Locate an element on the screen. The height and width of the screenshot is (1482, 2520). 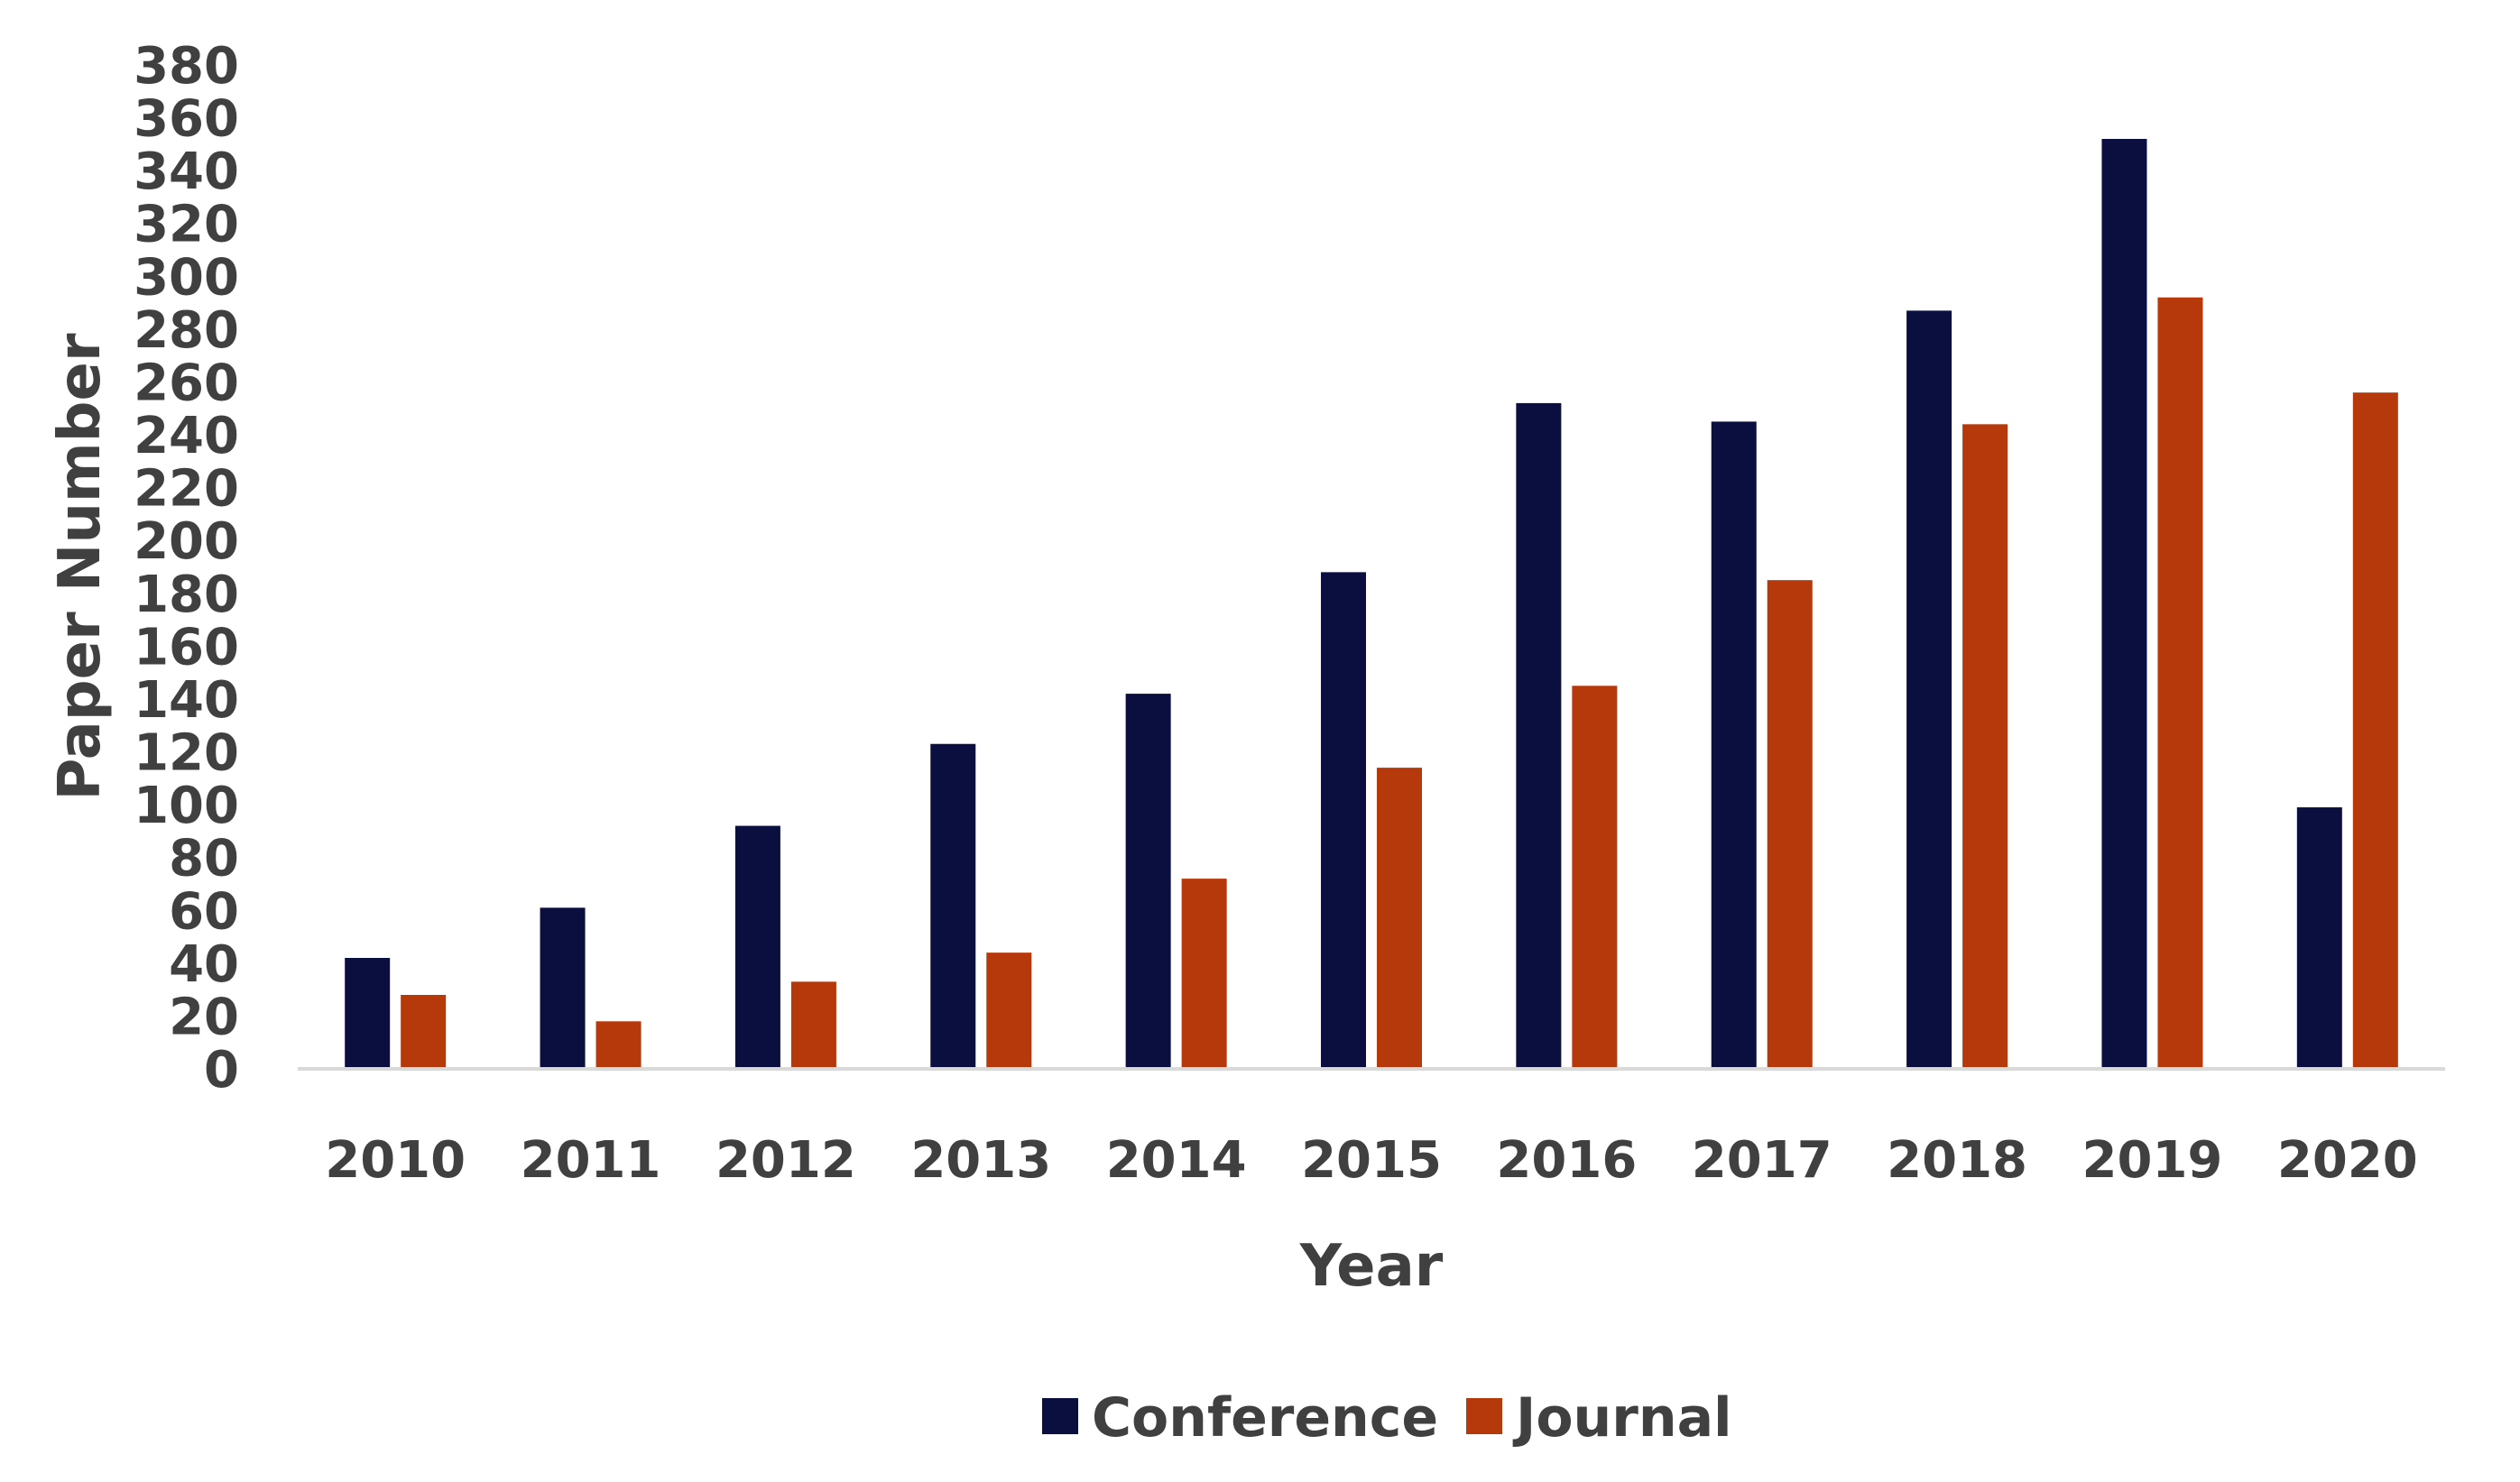
legend-label-conference: Conference is located at coordinates (1265, 1418).